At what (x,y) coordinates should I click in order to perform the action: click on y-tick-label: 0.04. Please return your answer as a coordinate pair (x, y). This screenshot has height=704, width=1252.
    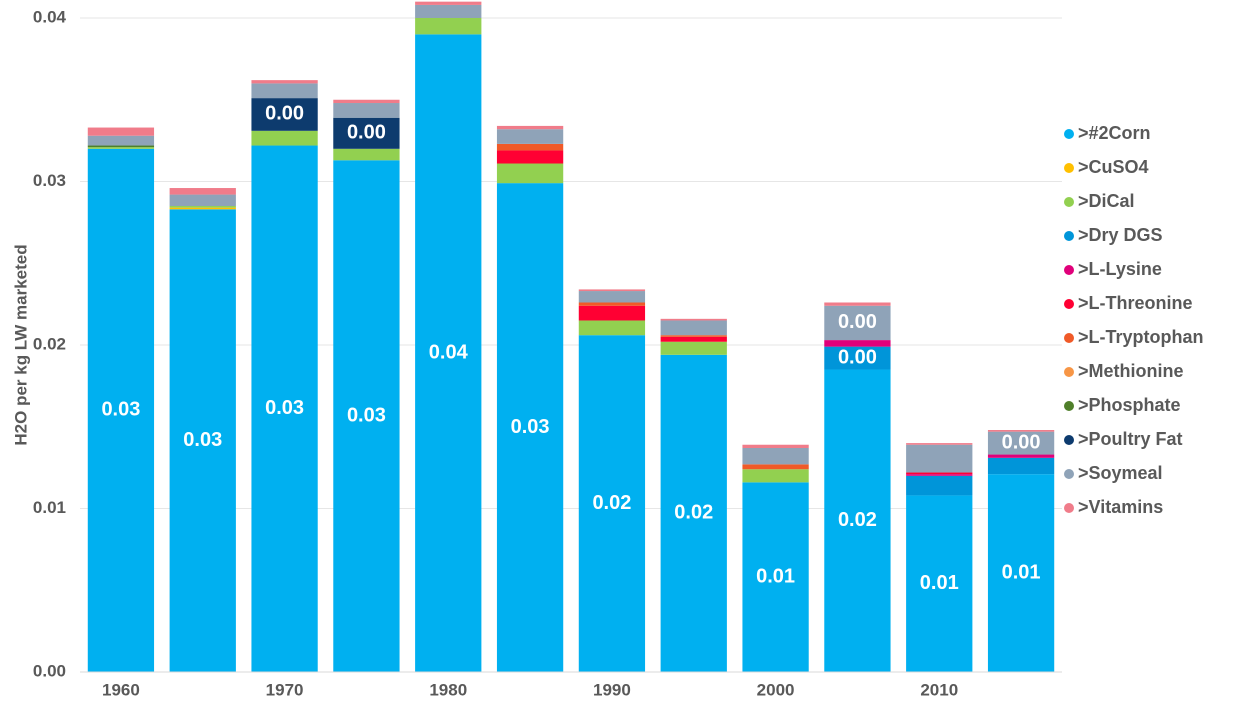
    Looking at the image, I should click on (50, 16).